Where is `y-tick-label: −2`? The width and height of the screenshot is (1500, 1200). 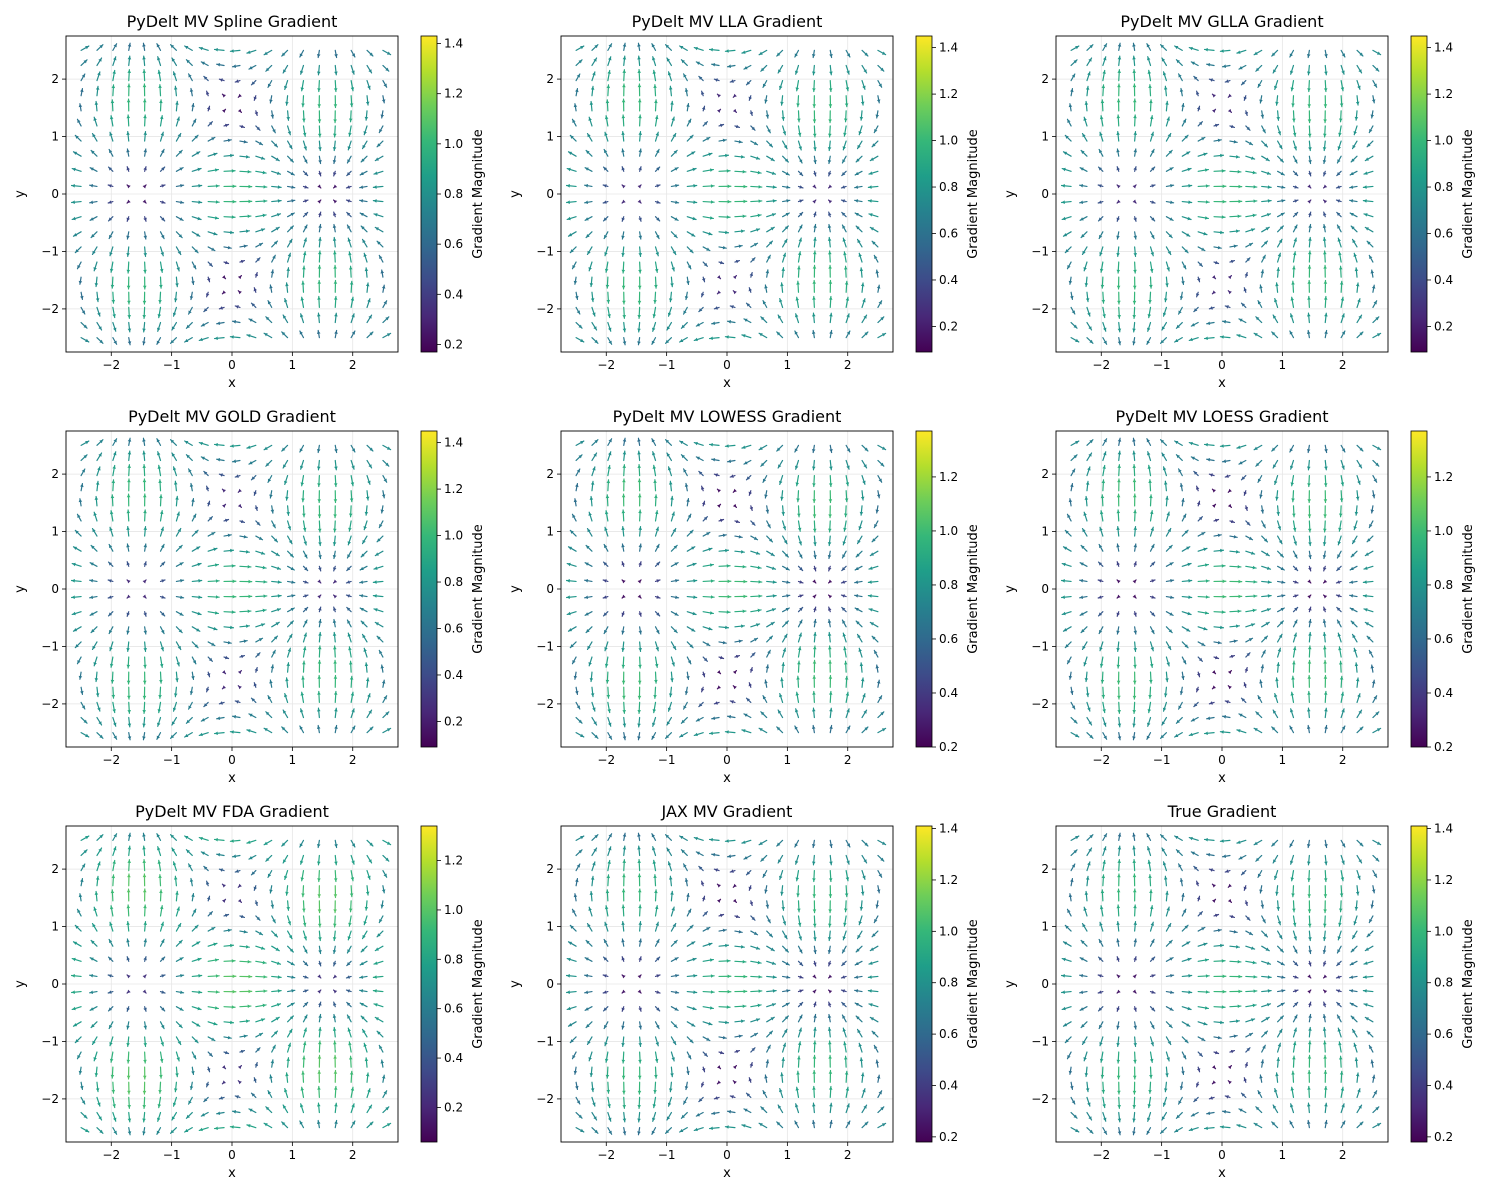 y-tick-label: −2 is located at coordinates (50, 704).